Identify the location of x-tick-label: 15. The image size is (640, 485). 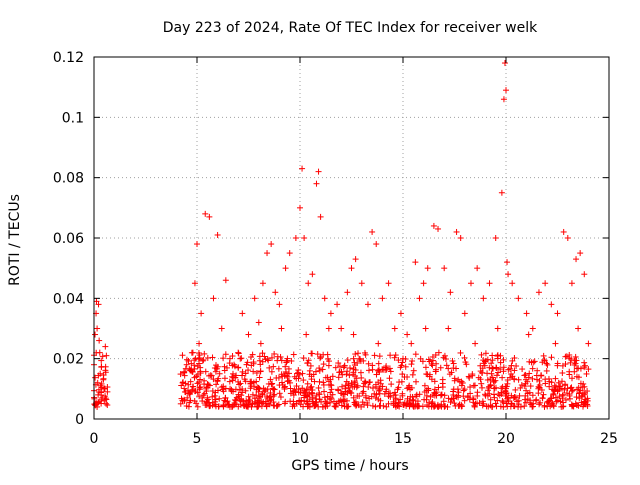
(403, 439).